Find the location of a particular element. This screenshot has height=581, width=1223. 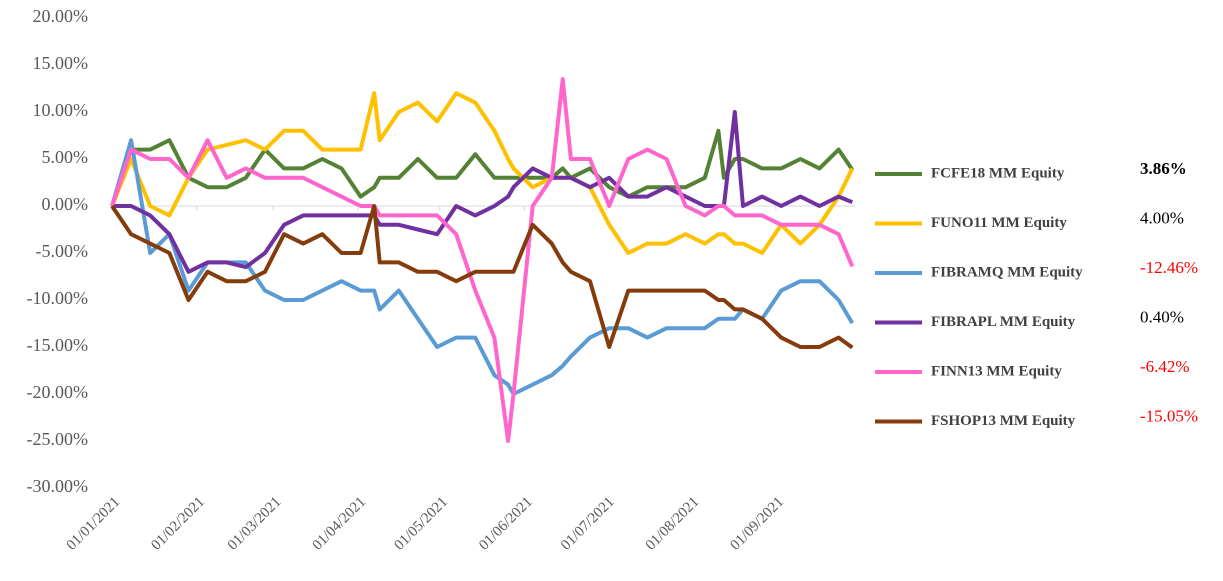

y-tick-label: -15.00% is located at coordinates (58, 345).